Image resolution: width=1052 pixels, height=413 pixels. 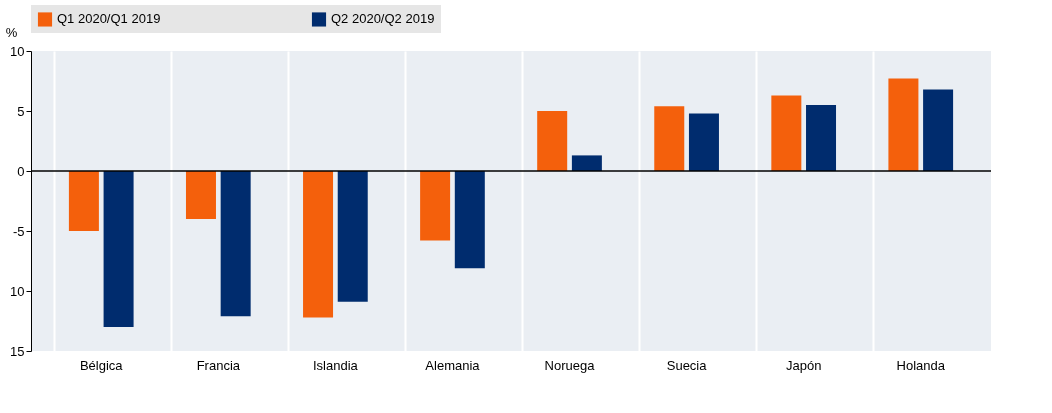 I want to click on x-tick-label: Suecia, so click(x=687, y=365).